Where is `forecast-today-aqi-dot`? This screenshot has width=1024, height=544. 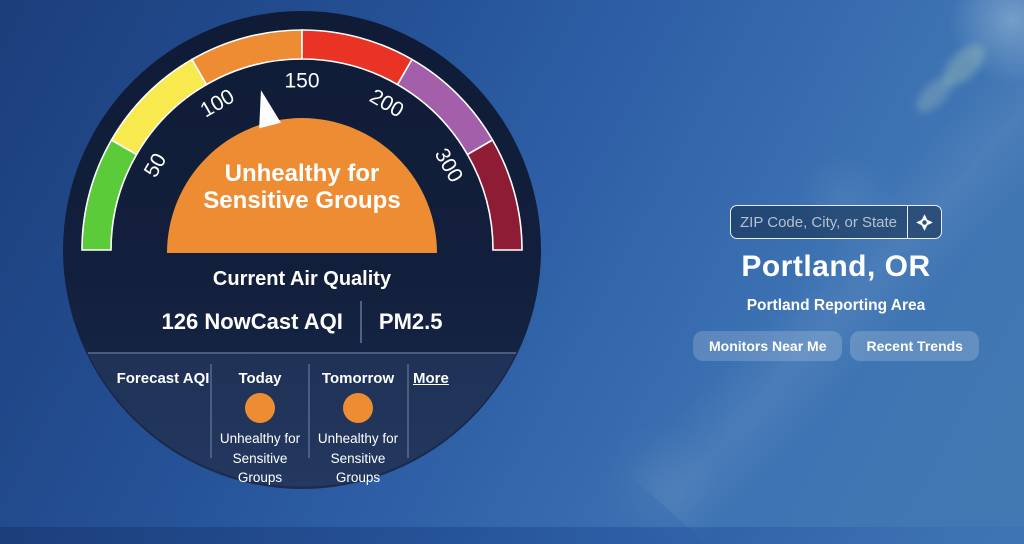
forecast-today-aqi-dot is located at coordinates (260, 408).